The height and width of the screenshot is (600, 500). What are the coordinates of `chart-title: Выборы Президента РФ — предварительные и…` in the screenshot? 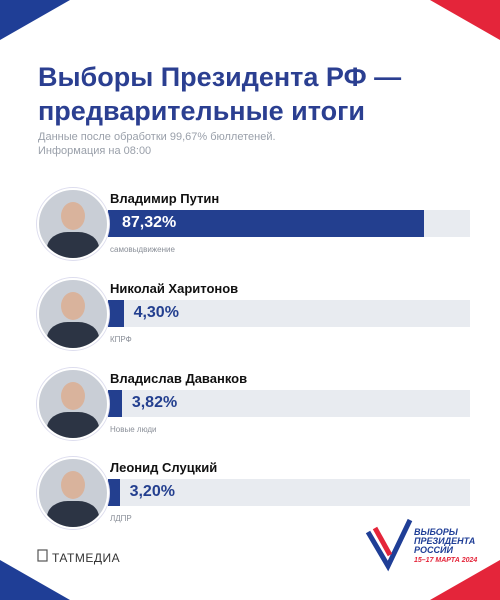 It's located at (220, 94).